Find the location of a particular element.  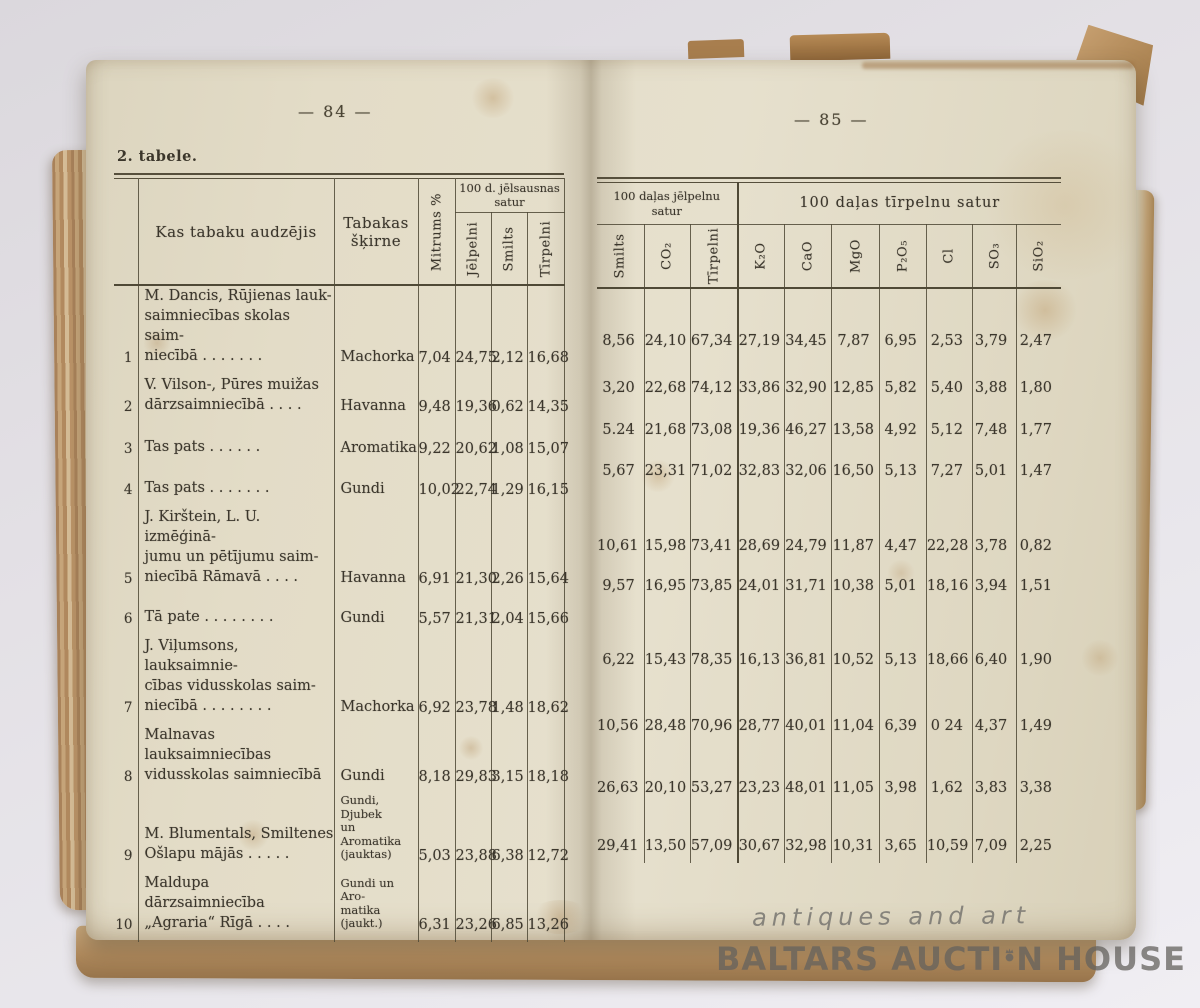

tirpelni-column-header: Tīrpelni is located at coordinates (546, 249).